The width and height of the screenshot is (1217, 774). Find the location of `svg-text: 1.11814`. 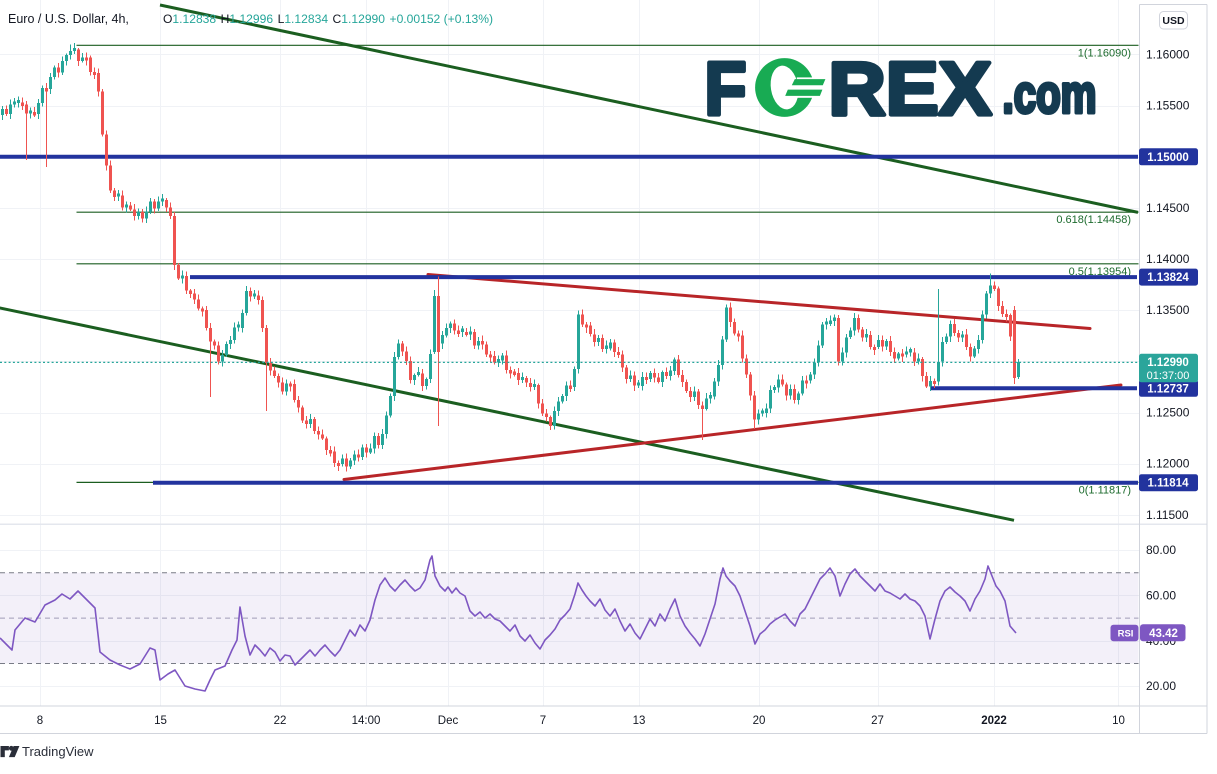

svg-text: 1.11814 is located at coordinates (1169, 484).